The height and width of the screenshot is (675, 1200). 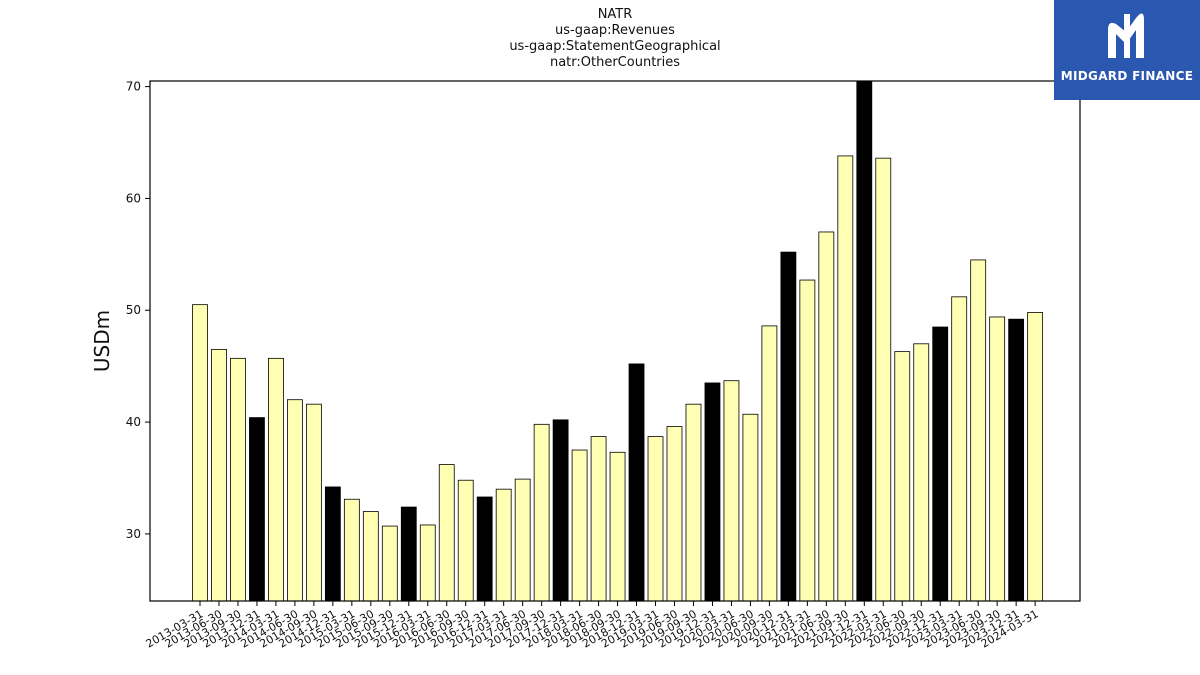 I want to click on midgard-finance-logo: MIDGARD FINANCE, so click(x=1127, y=50).